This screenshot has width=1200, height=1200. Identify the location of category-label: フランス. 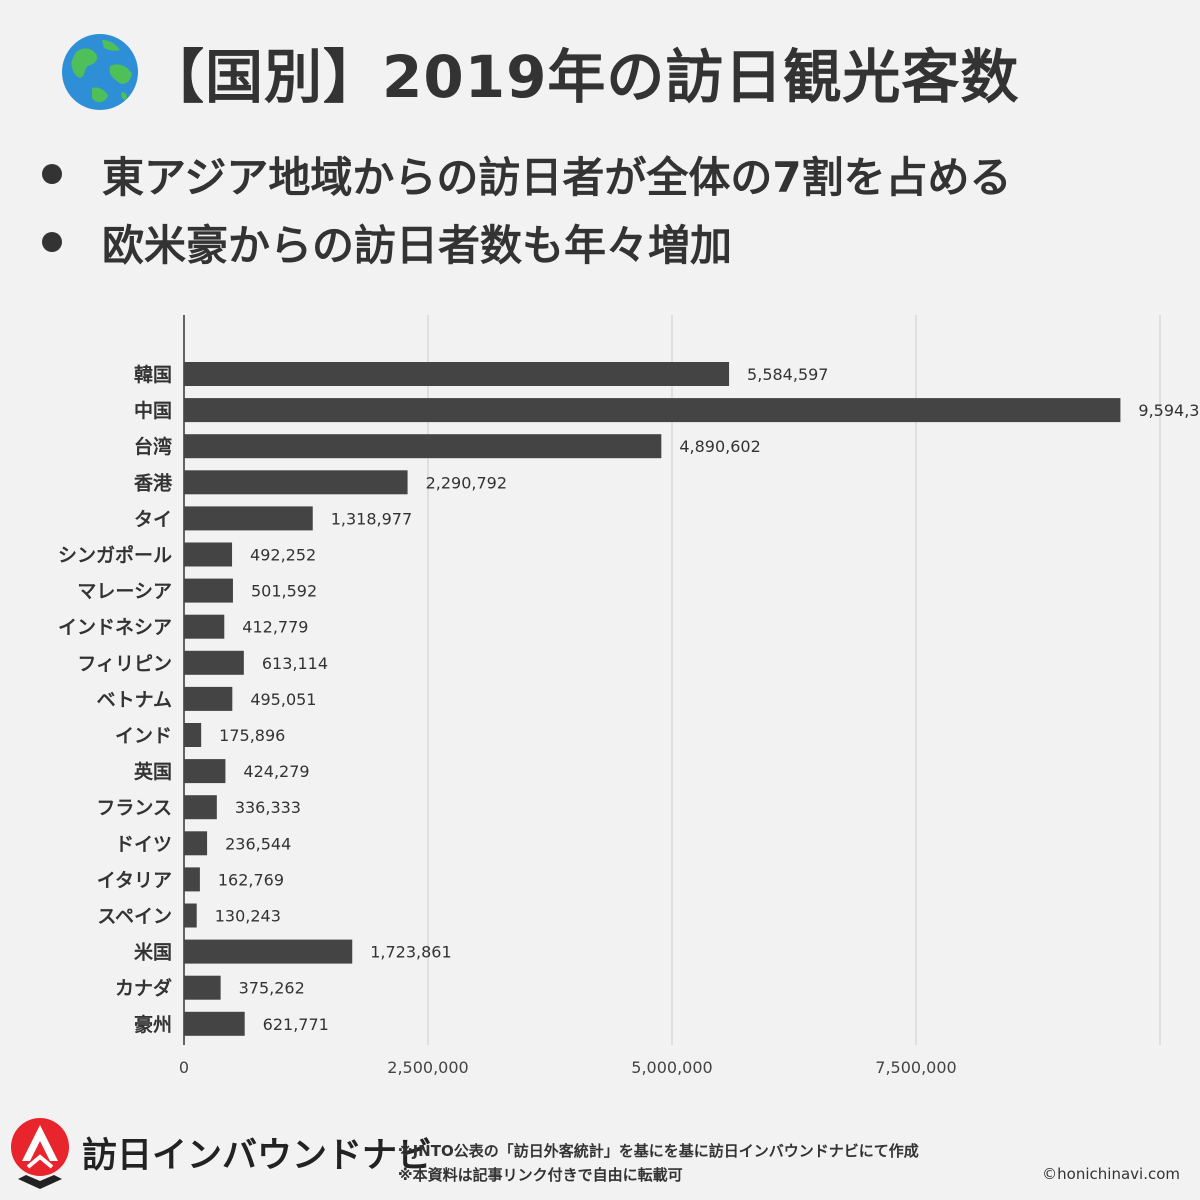
(134, 808).